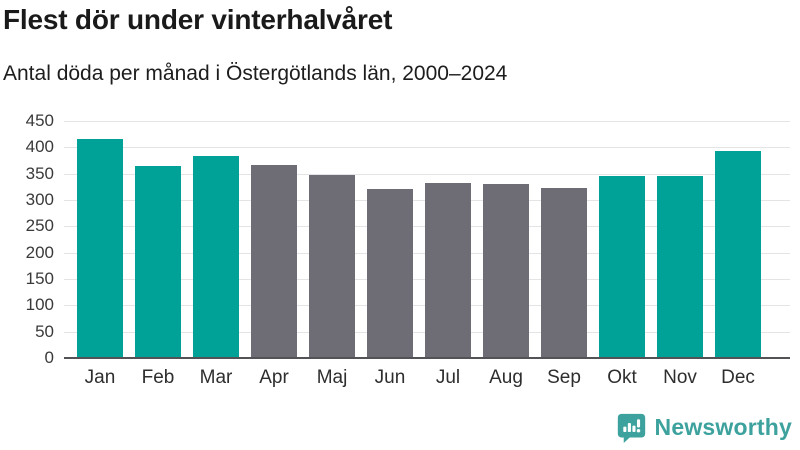 This screenshot has height=450, width=800. What do you see at coordinates (332, 377) in the screenshot?
I see `x-tick-label-maj: Maj` at bounding box center [332, 377].